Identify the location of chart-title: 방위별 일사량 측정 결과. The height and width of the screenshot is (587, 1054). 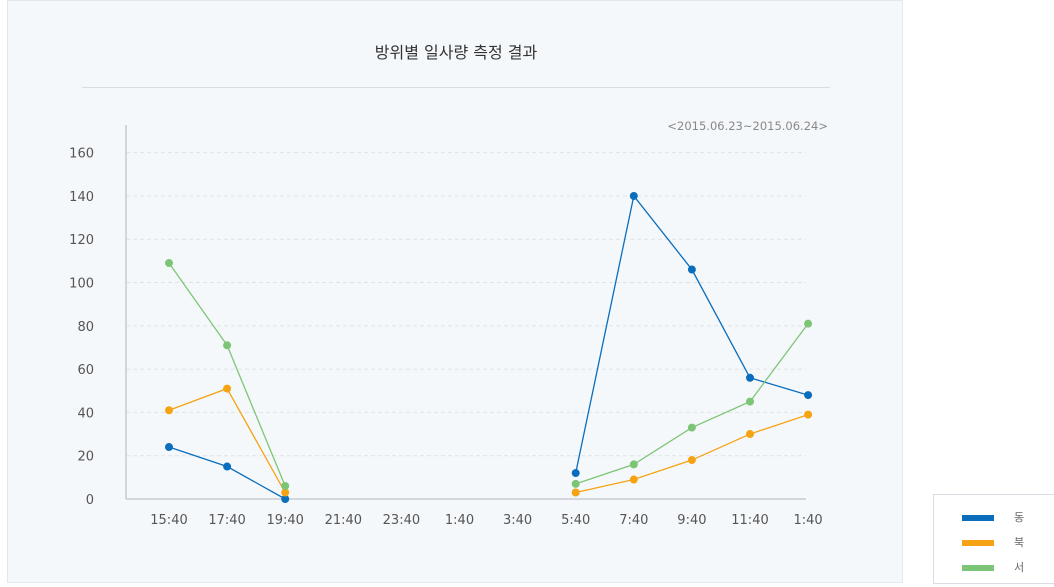
(456, 52).